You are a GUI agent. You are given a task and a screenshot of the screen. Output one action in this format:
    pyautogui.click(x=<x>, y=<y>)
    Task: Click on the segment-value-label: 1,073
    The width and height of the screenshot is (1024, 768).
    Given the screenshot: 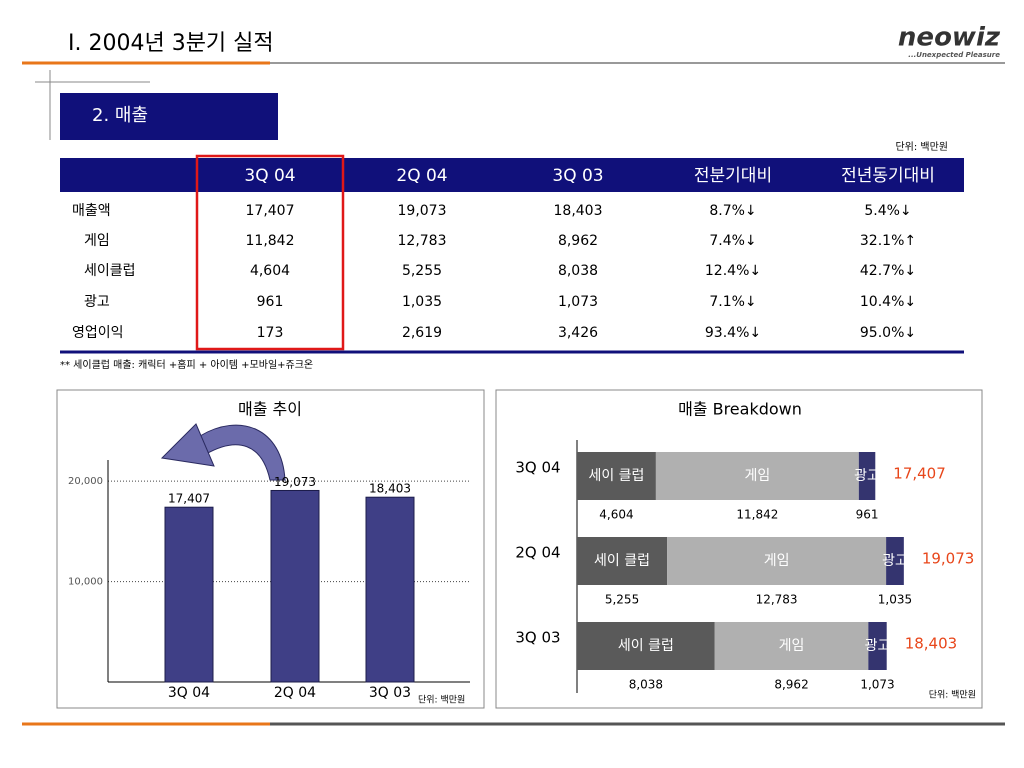 What is the action you would take?
    pyautogui.click(x=877, y=685)
    